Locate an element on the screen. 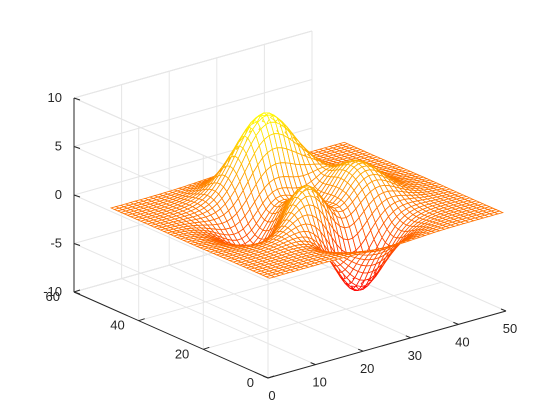 The height and width of the screenshot is (420, 560). z-tick-label: 10 is located at coordinates (55, 97).